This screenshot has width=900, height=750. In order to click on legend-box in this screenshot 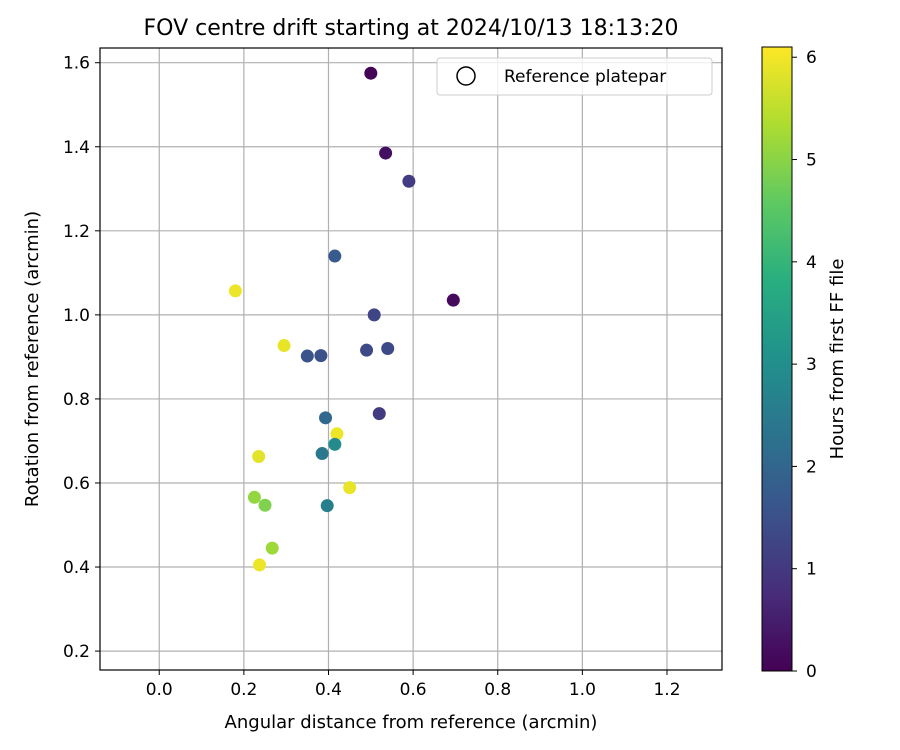, I will do `click(574, 76)`.